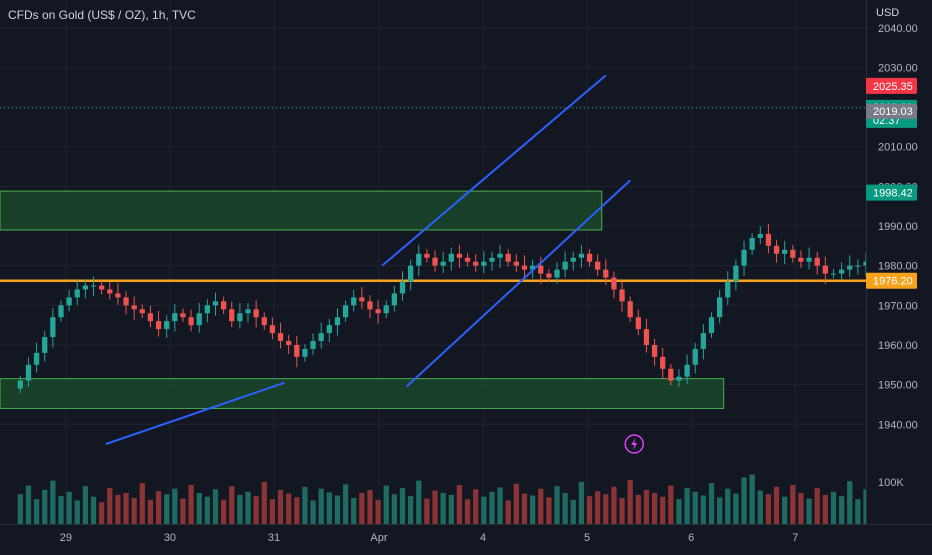  What do you see at coordinates (195, 413) in the screenshot?
I see `lower-trendline` at bounding box center [195, 413].